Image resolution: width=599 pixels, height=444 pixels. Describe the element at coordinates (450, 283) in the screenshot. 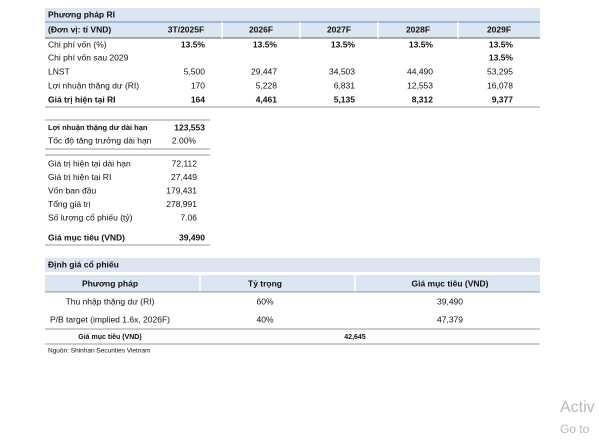

I see `column-header: Giá mục tiêu (VND)` at that location.